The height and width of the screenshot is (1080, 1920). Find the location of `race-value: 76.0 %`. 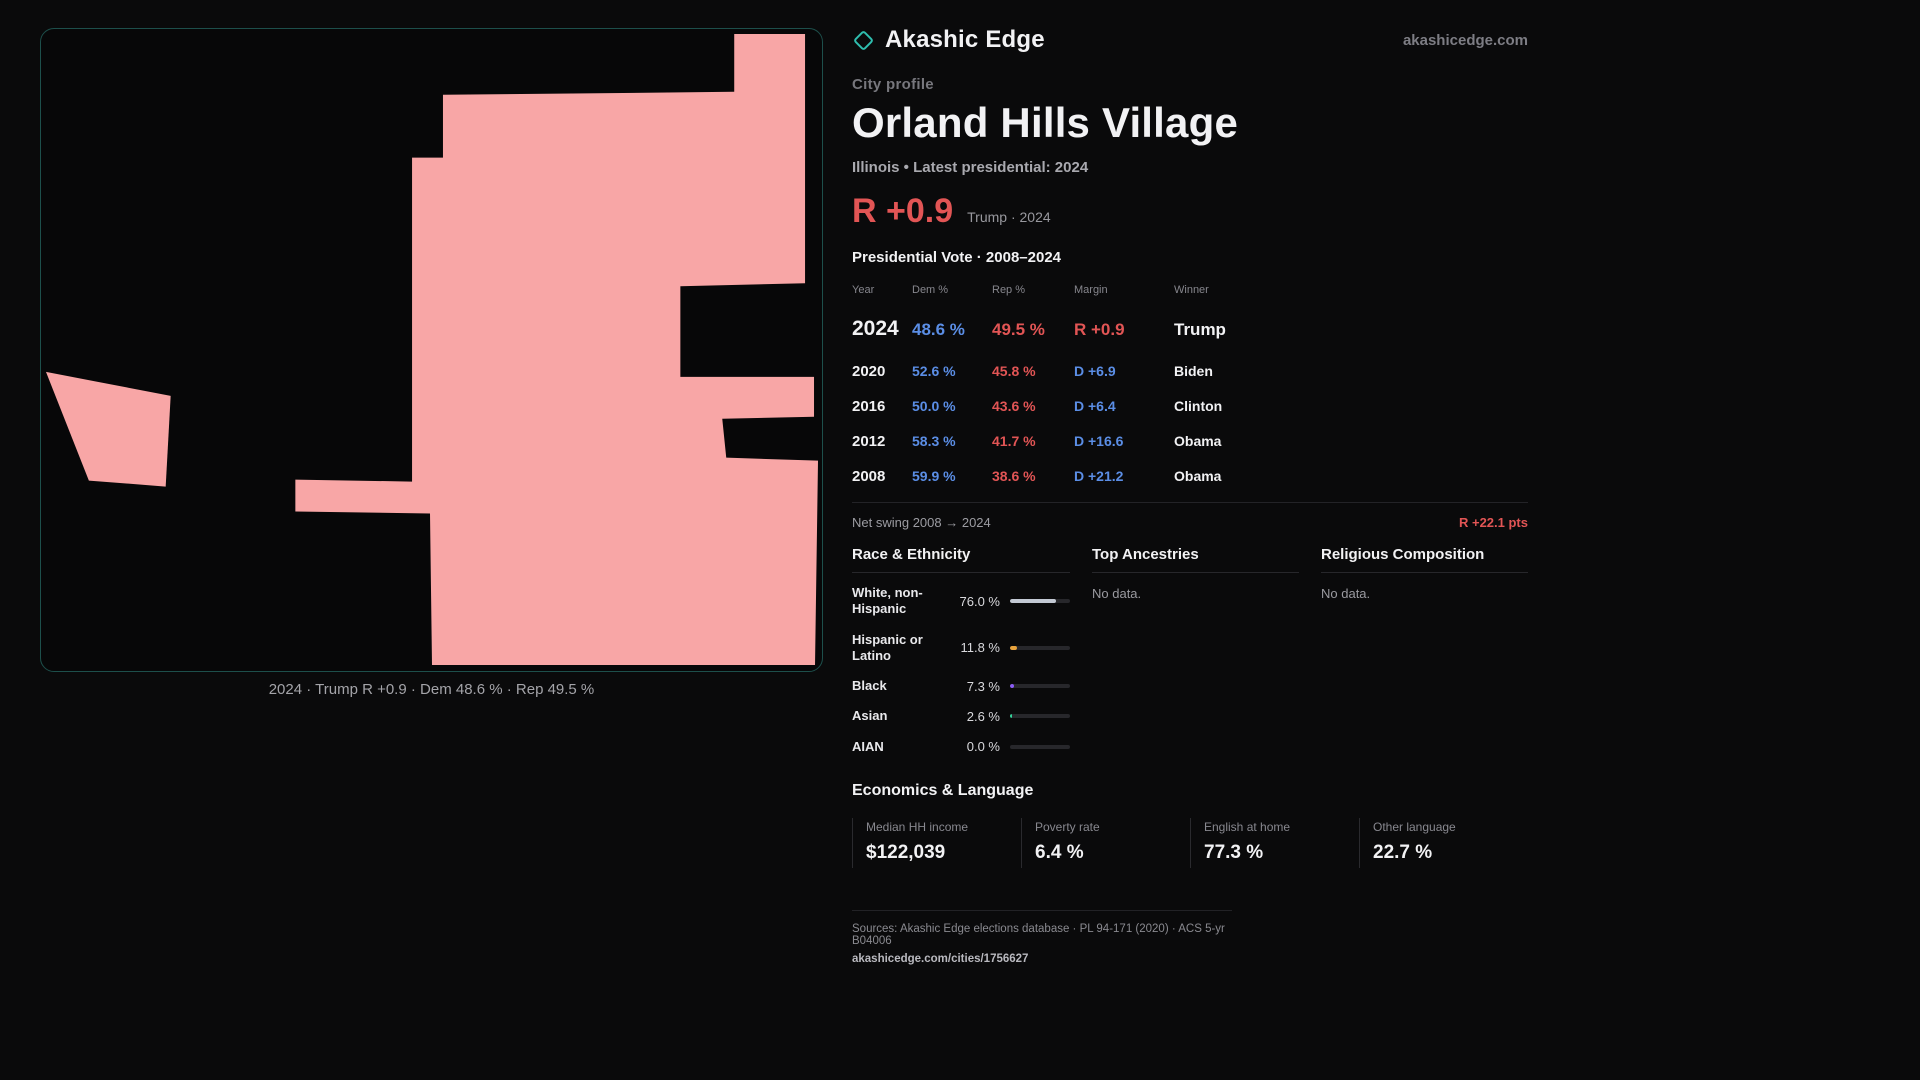

race-value: 76.0 % is located at coordinates (979, 601).